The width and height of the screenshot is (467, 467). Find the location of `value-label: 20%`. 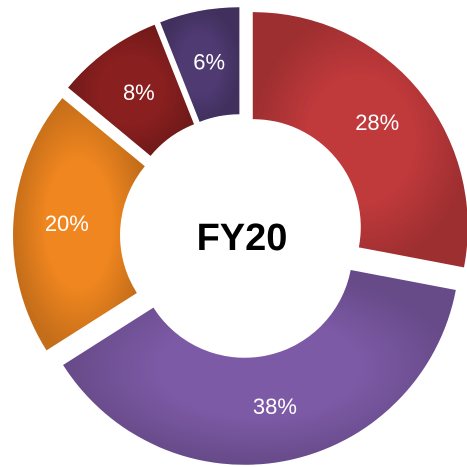

value-label: 20% is located at coordinates (67, 223).